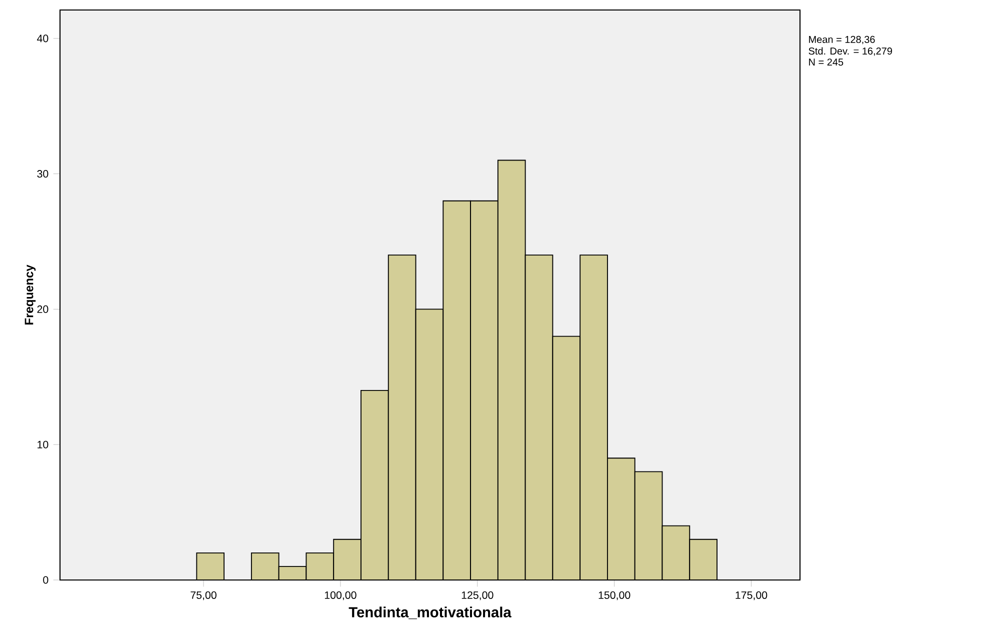 The image size is (989, 639). What do you see at coordinates (614, 595) in the screenshot?
I see `x-tick-label: 150,00` at bounding box center [614, 595].